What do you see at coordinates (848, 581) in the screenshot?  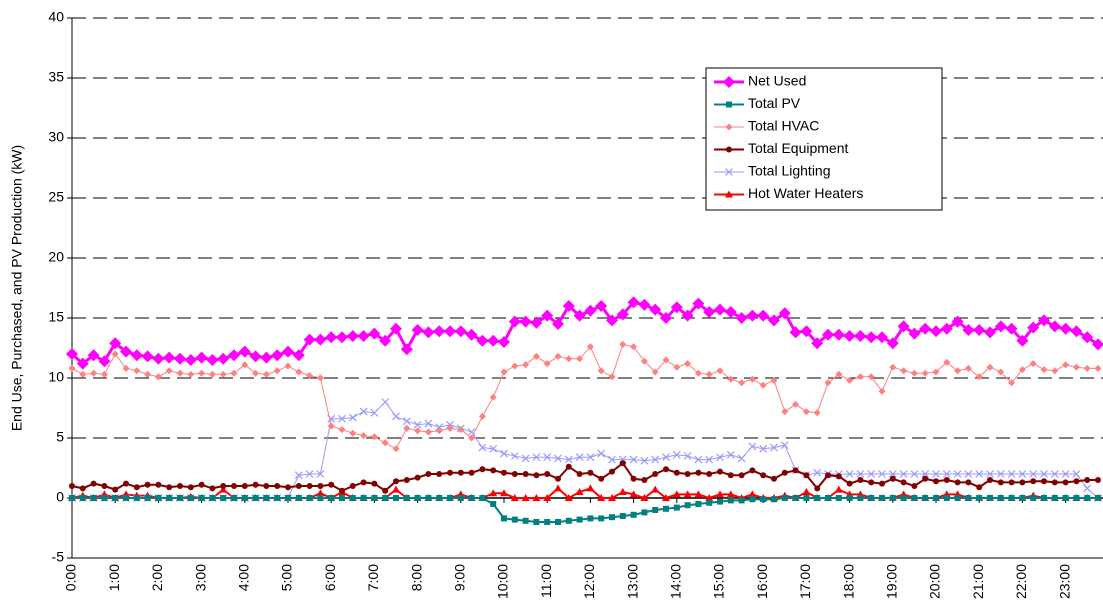 I see `x-tick-label: 18:00` at bounding box center [848, 581].